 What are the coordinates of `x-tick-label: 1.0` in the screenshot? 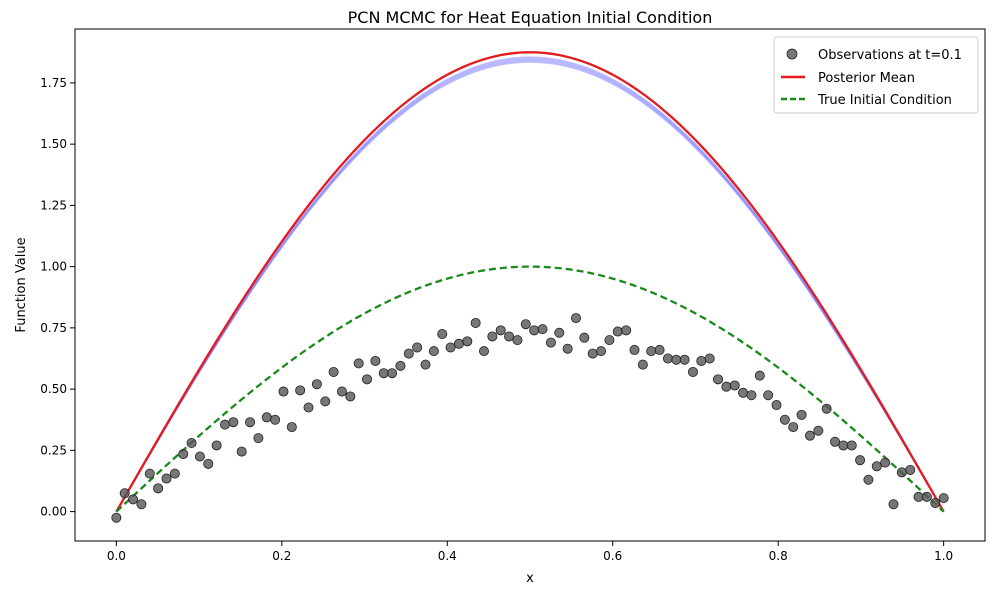 It's located at (943, 556).